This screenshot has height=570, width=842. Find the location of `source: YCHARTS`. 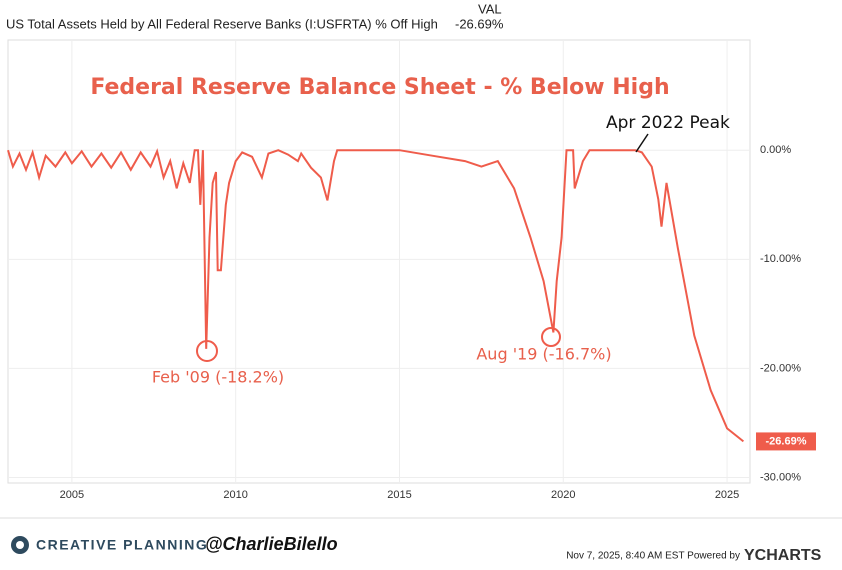

source: YCHARTS is located at coordinates (783, 555).